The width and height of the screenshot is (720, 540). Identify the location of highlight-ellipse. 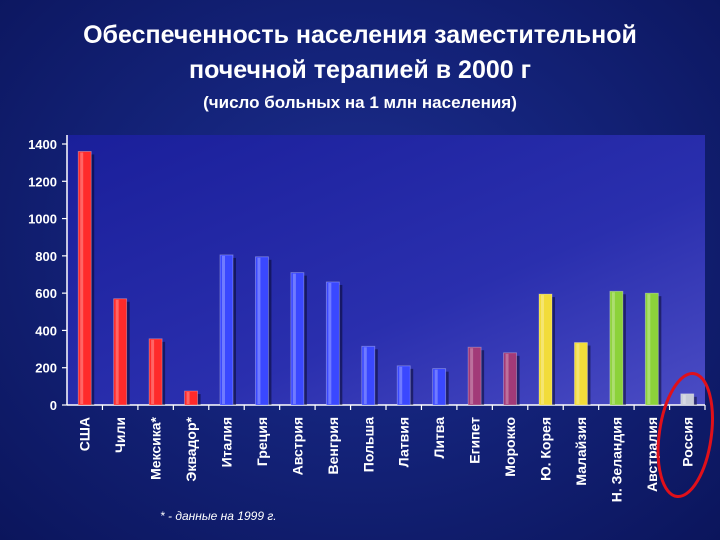
(685, 435).